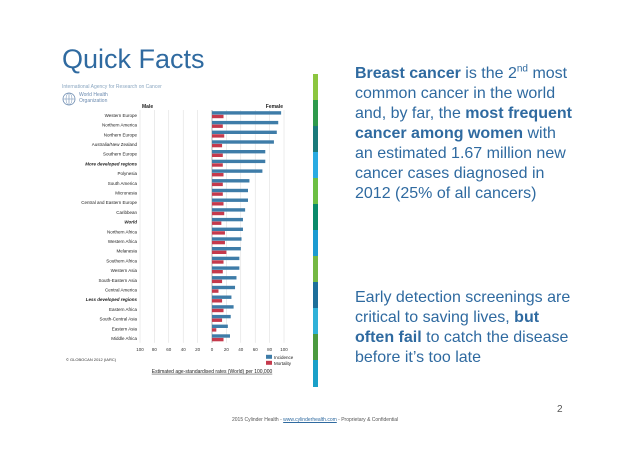  What do you see at coordinates (121, 260) in the screenshot?
I see `category-label: Southern Africa` at bounding box center [121, 260].